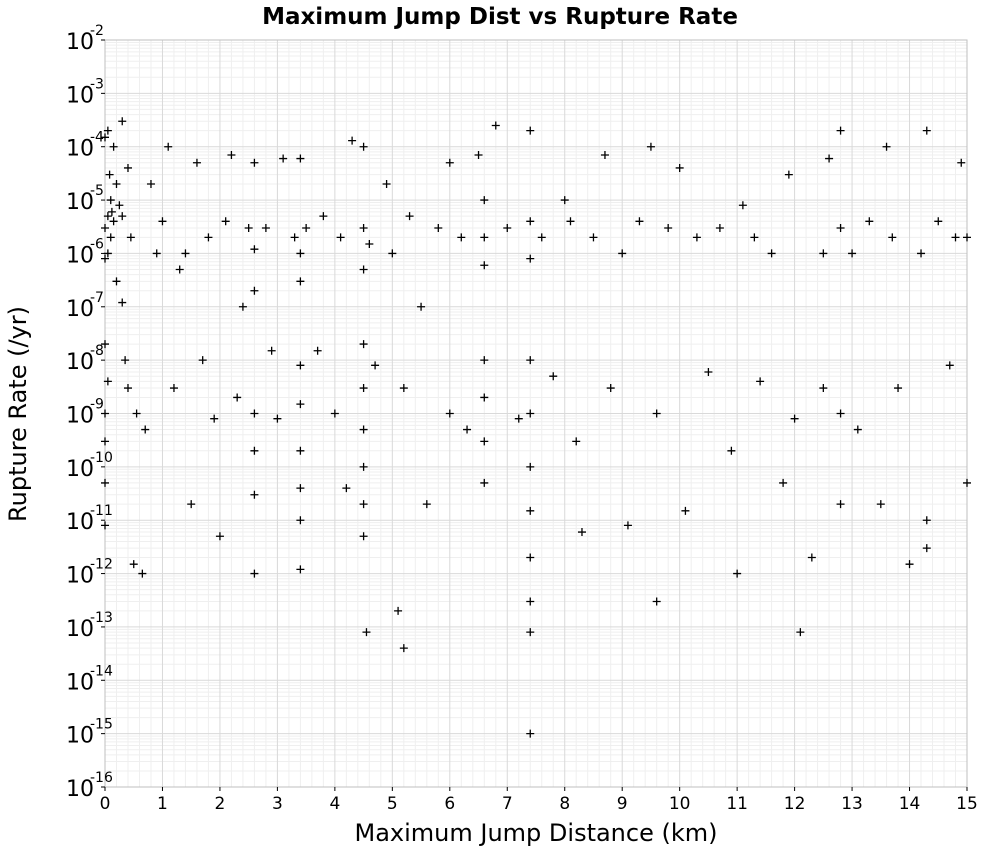 This screenshot has height=850, width=1000. Describe the element at coordinates (564, 804) in the screenshot. I see `x-tick-label: 8` at that location.